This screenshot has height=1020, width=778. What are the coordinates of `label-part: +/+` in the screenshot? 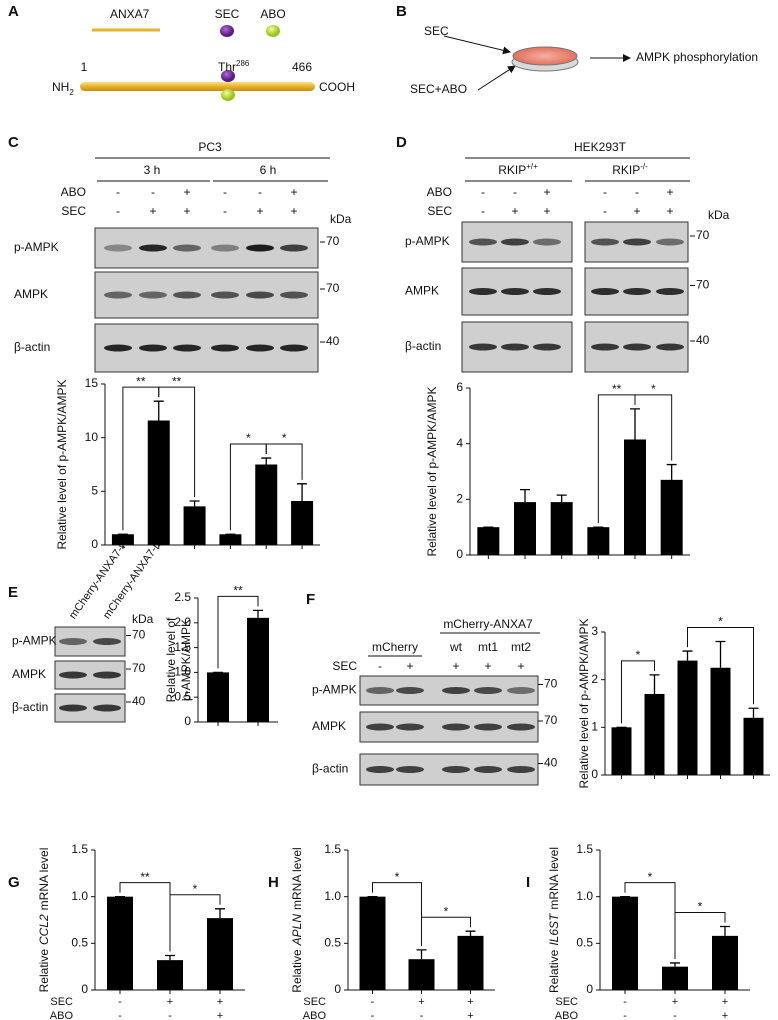 It's located at (532, 166).